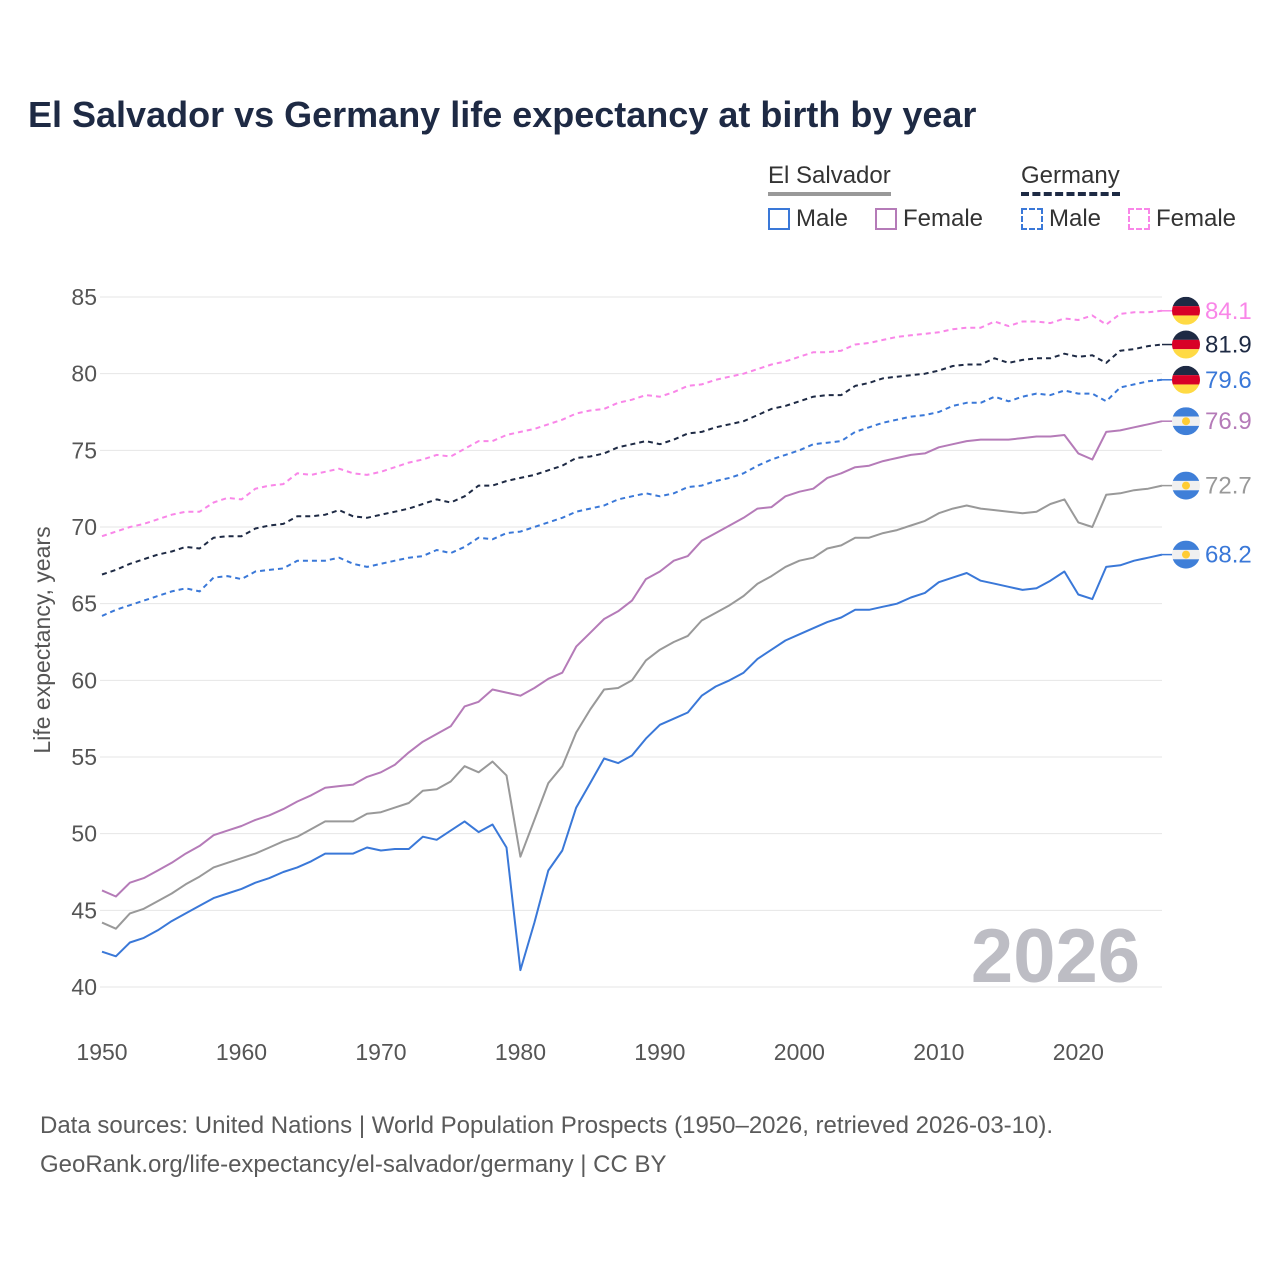 This screenshot has height=1280, width=1280. What do you see at coordinates (1070, 179) in the screenshot?
I see `legend-group-germany: Germany` at bounding box center [1070, 179].